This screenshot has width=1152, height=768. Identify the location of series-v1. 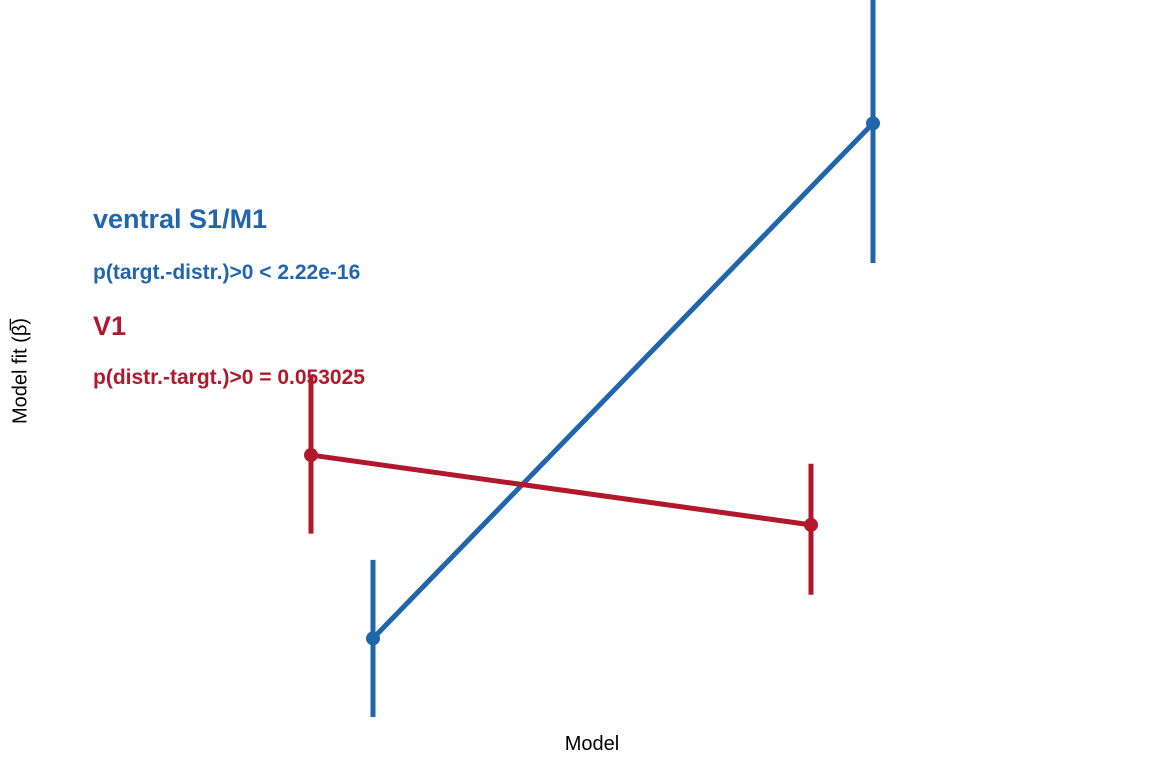
(561, 485).